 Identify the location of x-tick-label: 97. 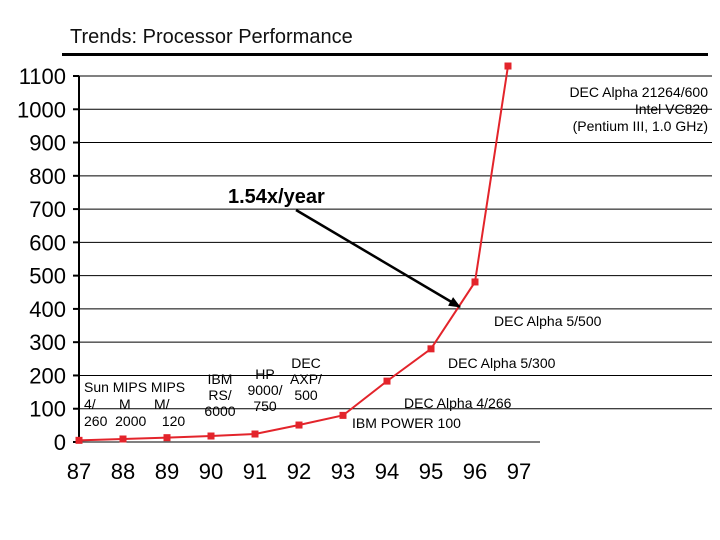
(519, 471).